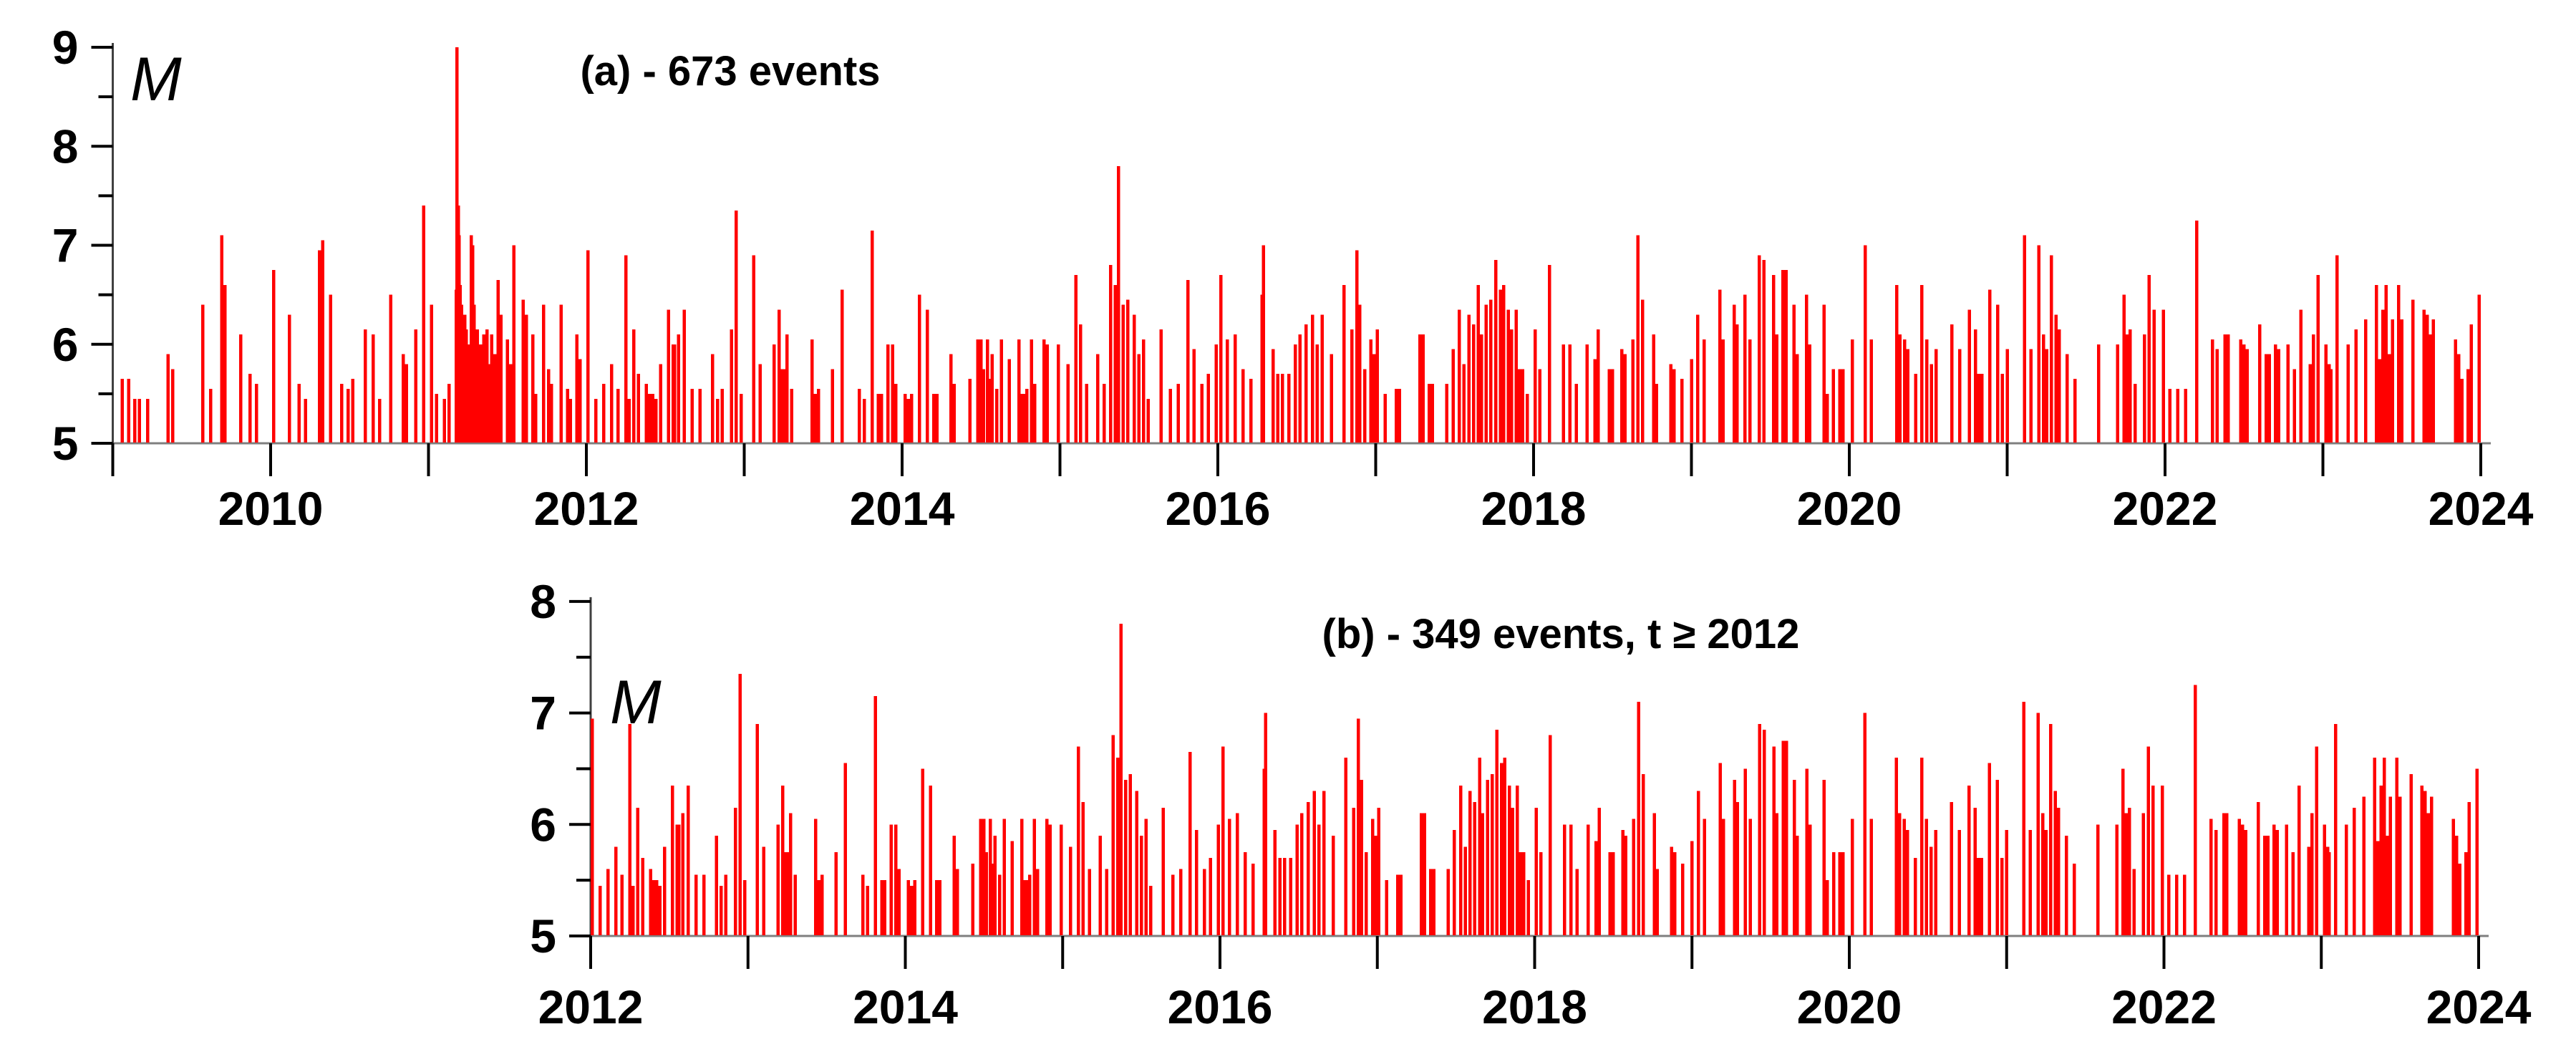 The height and width of the screenshot is (1062, 2576). Describe the element at coordinates (730, 71) in the screenshot. I see `panel-a-title: (a) - 673 events` at that location.